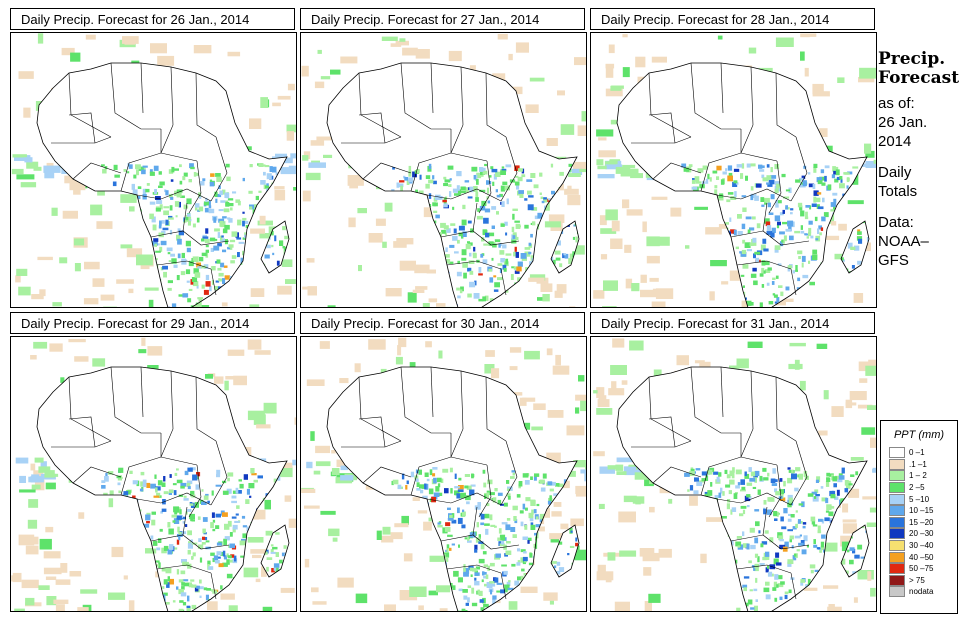 This screenshot has width=965, height=628. I want to click on forecast-panel-1: Daily Precip. Forecast for 26 Jan., 2014, so click(153, 158).